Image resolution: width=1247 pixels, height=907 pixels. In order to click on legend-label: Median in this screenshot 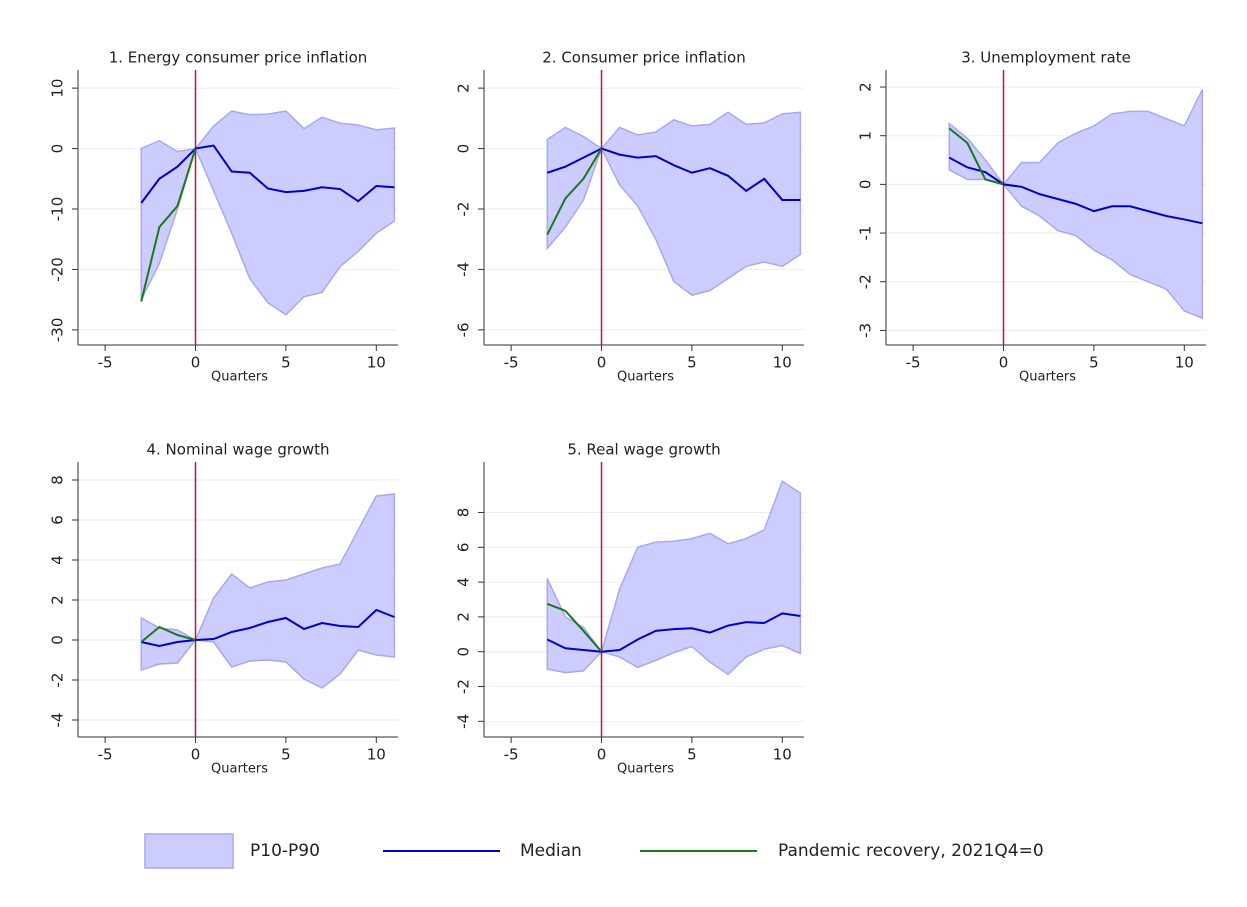, I will do `click(551, 851)`.